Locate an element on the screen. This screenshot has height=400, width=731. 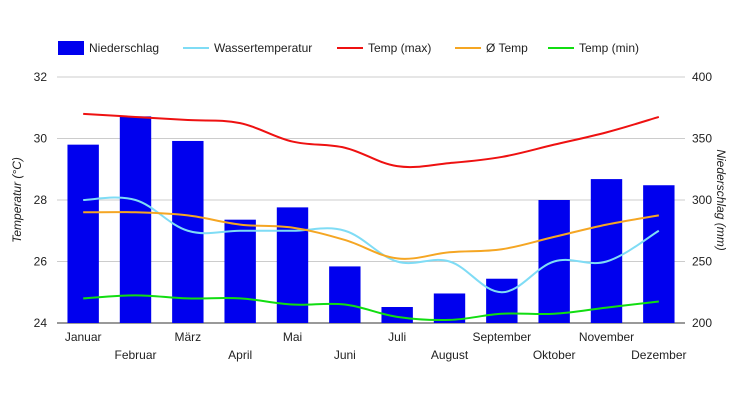
right-axis-title: Niederschlag (mm) is located at coordinates (721, 199).